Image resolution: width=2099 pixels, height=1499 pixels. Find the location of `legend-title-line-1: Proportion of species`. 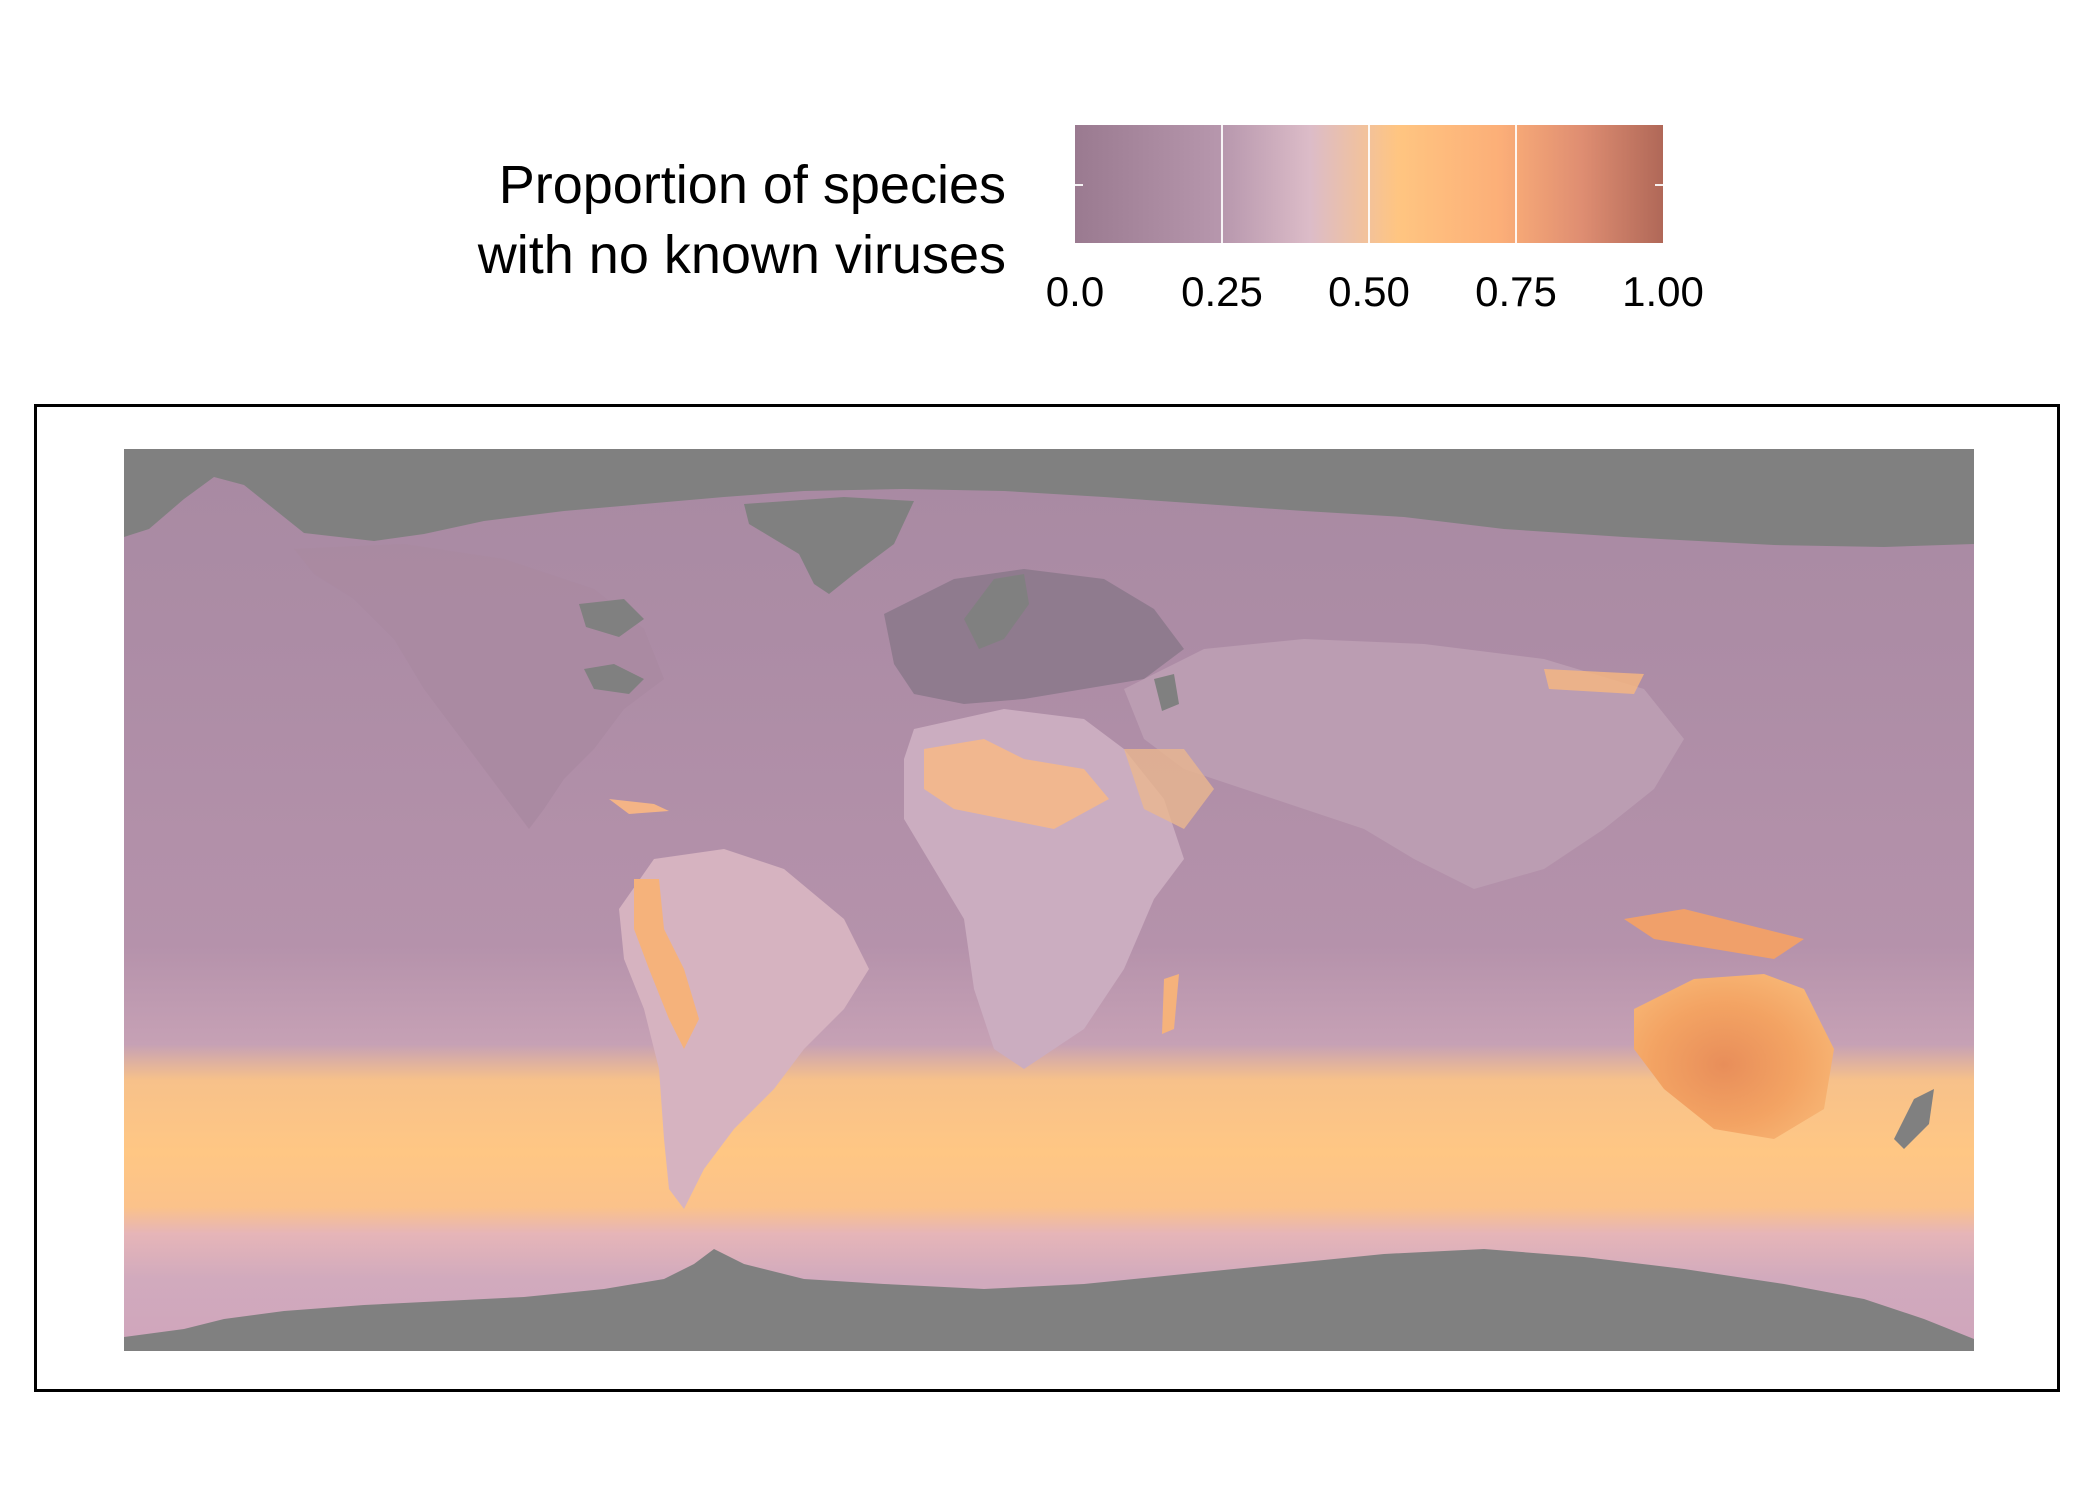

legend-title-line-1: Proportion of species is located at coordinates (752, 185).